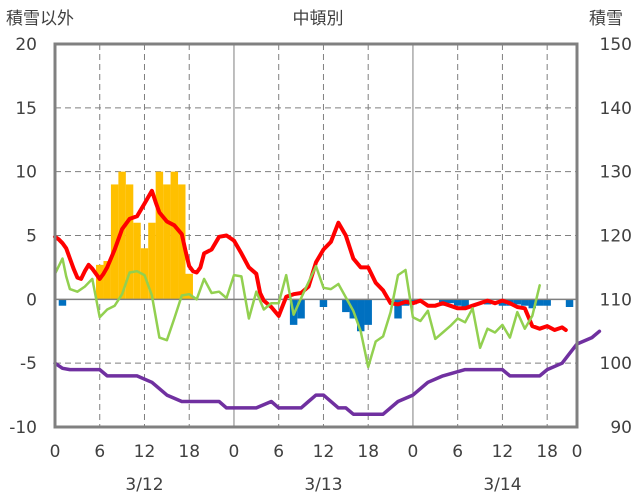 This screenshot has height=501, width=636. Describe the element at coordinates (28, 364) in the screenshot. I see `left-tick-label: -5` at that location.